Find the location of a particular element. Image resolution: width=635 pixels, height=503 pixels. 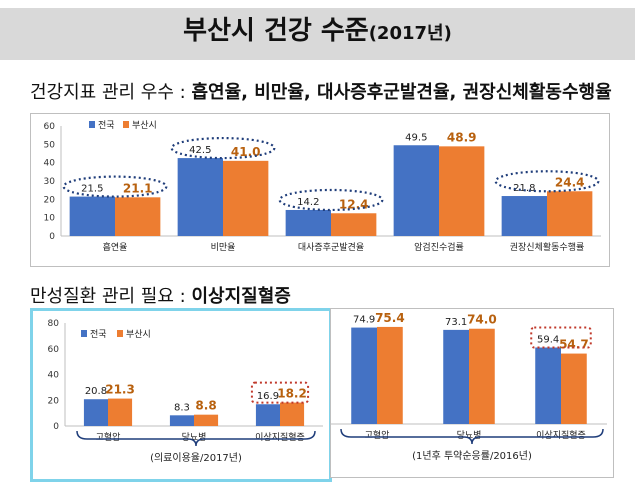

data-label-national: 59.4 is located at coordinates (548, 340).